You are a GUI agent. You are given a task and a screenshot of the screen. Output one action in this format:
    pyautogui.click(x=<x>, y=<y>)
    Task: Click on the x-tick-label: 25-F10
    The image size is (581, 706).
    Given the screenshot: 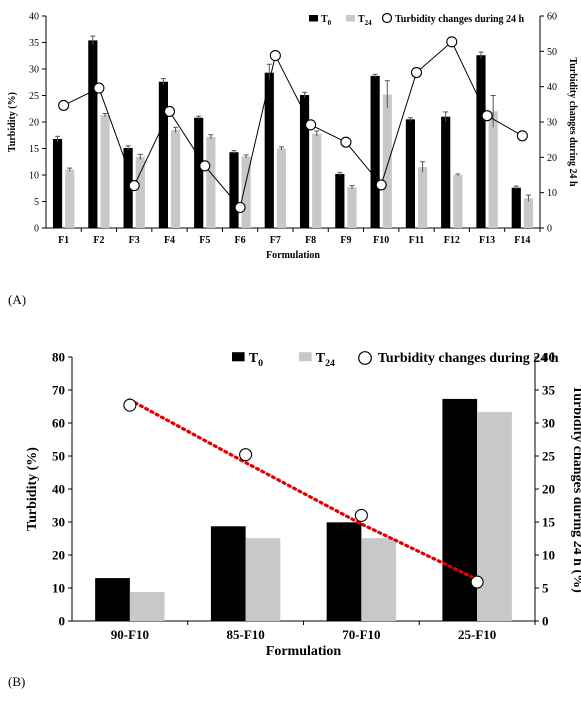 What is the action you would take?
    pyautogui.click(x=477, y=634)
    